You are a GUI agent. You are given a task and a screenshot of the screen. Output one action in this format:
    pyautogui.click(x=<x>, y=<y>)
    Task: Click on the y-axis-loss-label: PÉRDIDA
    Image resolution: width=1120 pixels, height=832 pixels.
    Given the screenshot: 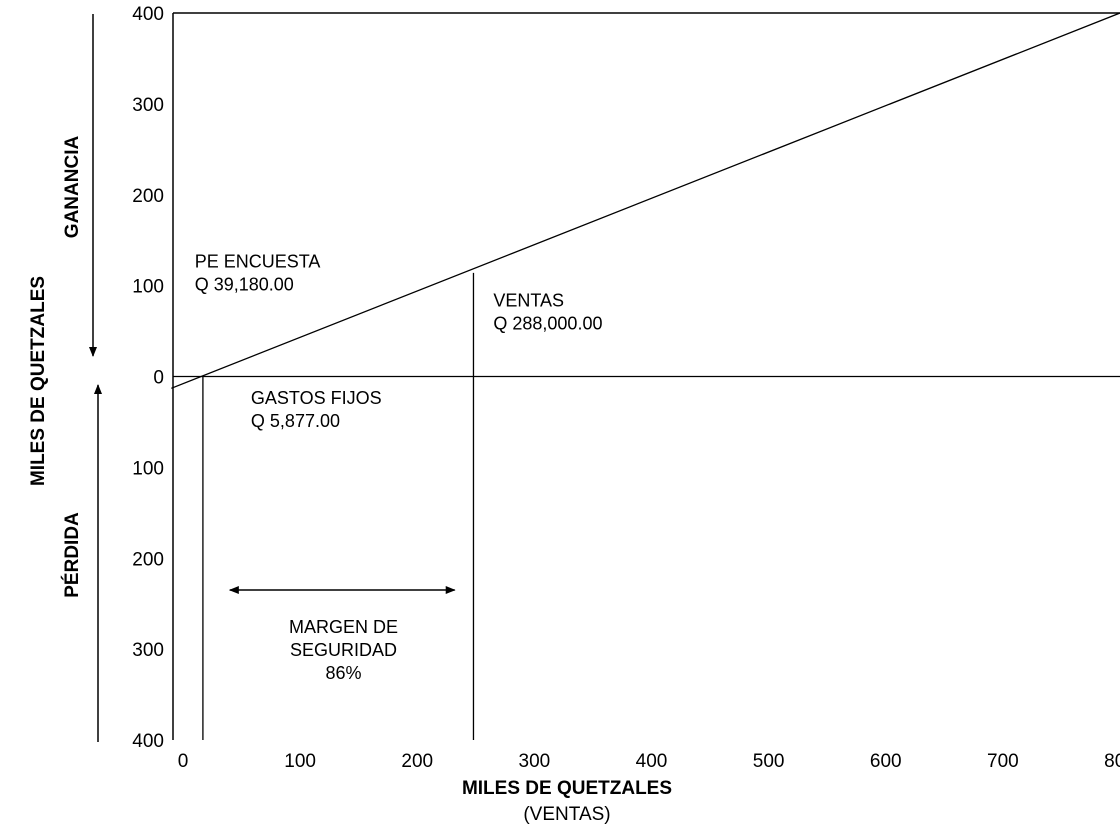 What is the action you would take?
    pyautogui.click(x=72, y=555)
    